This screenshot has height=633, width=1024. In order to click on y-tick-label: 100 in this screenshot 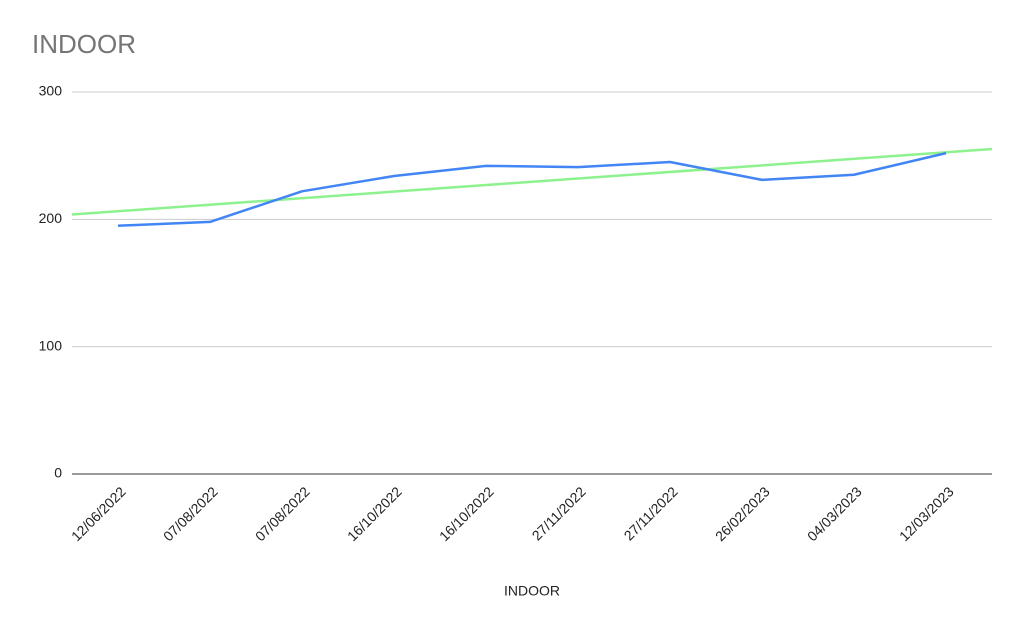, I will do `click(51, 345)`.